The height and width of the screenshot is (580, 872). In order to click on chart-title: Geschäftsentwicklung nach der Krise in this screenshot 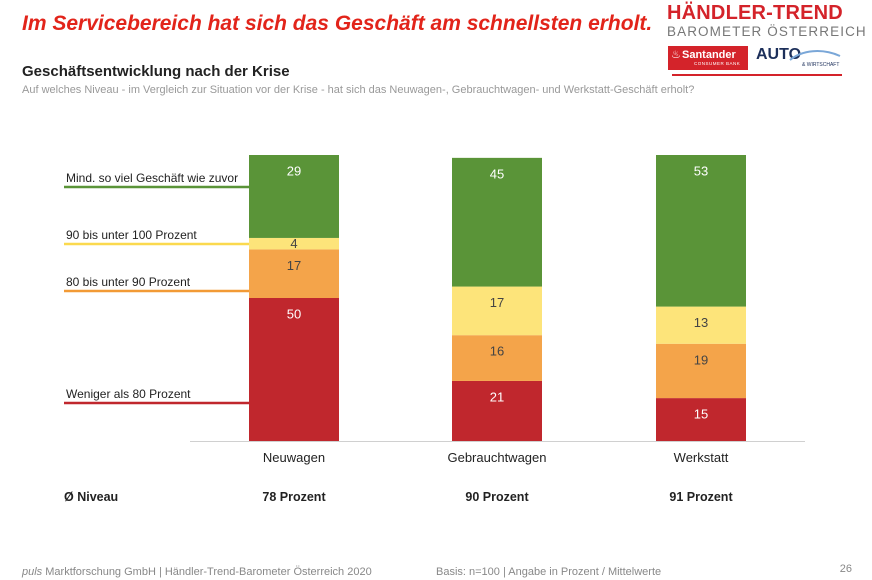, I will do `click(156, 71)`.